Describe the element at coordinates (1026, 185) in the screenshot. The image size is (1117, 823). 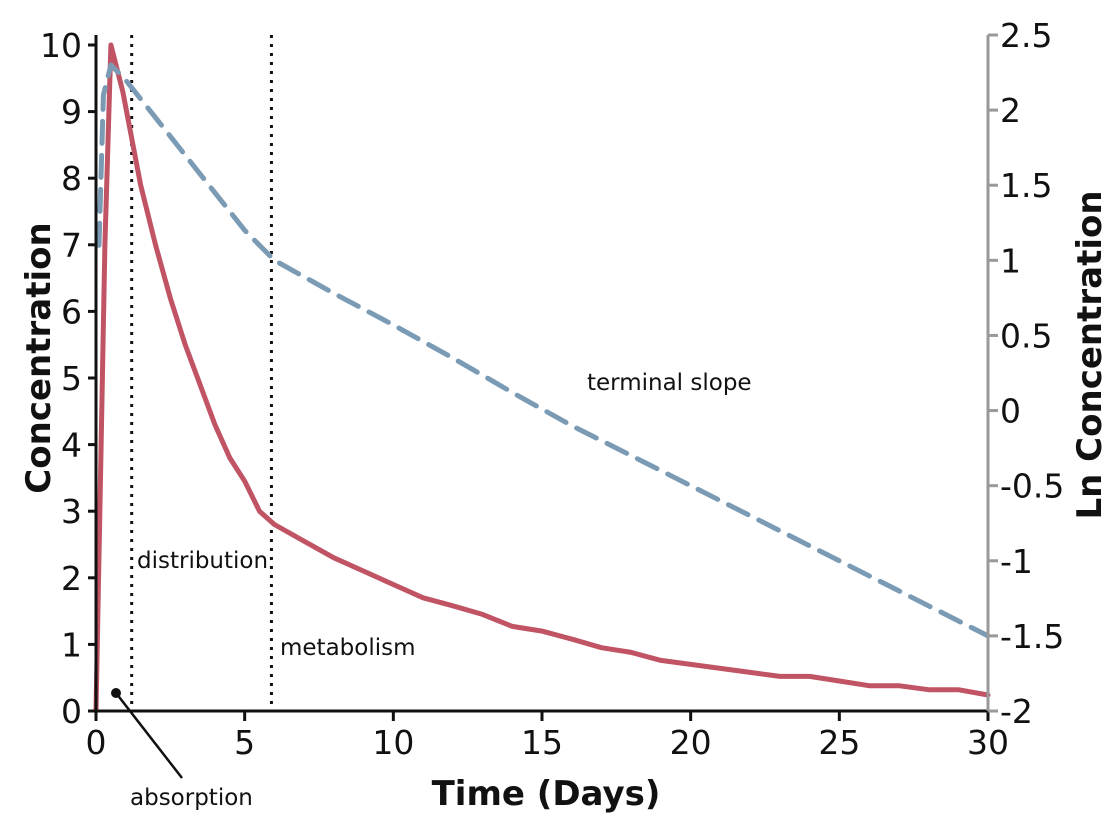
I see `y2-tick-label: 1.5` at that location.